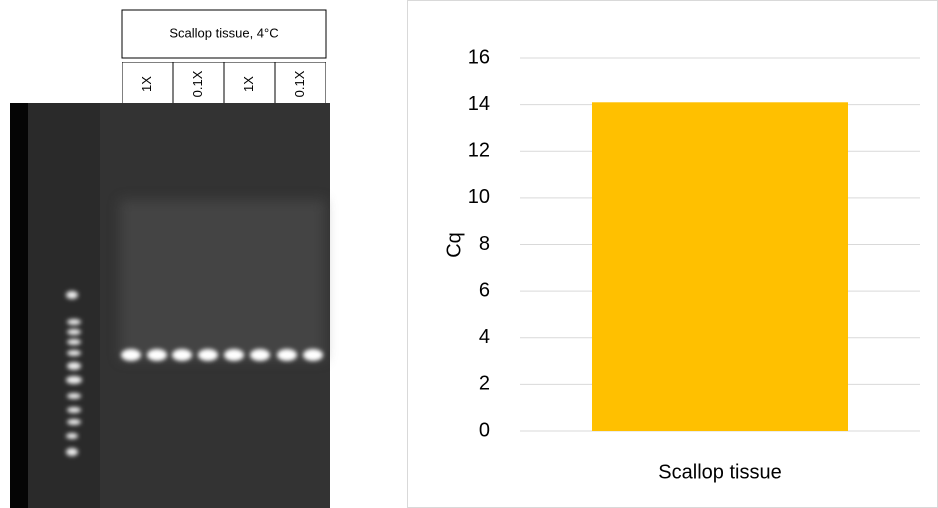 This screenshot has width=938, height=508. What do you see at coordinates (479, 57) in the screenshot?
I see `y-tick-label: 16` at bounding box center [479, 57].